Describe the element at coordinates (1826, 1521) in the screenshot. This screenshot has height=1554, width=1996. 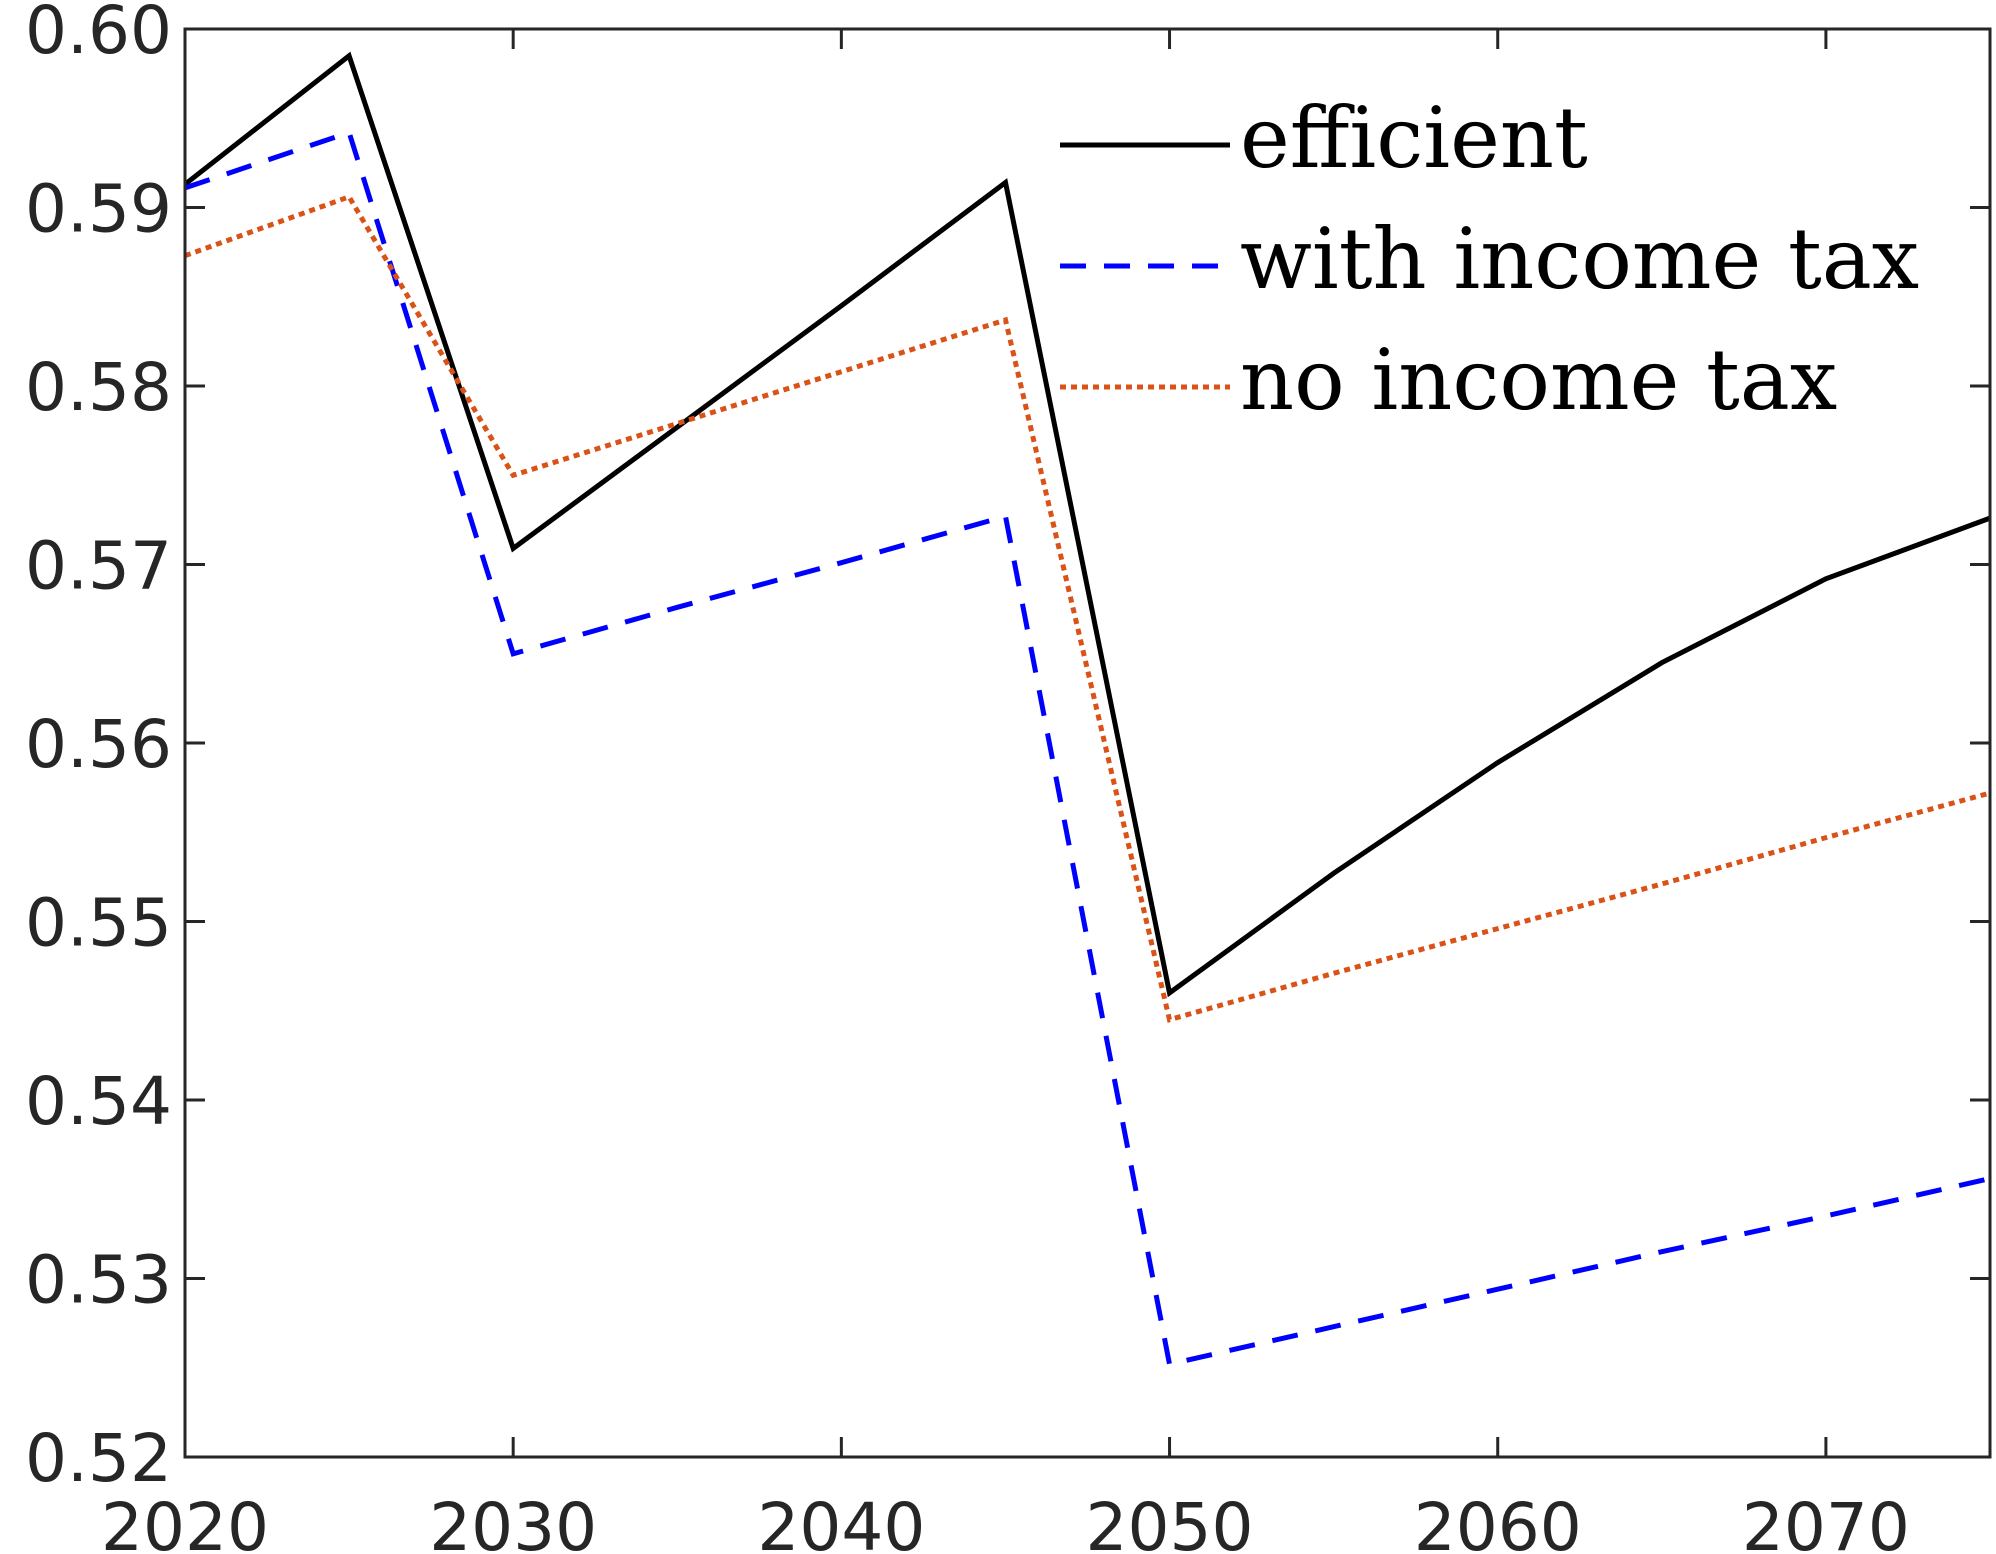
I see `x-tick-label: 2070` at that location.